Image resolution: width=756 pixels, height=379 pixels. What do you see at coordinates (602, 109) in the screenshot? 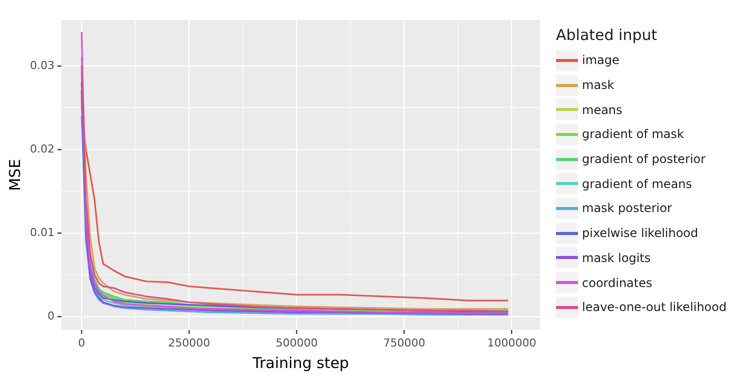
I see `legend-label: means` at bounding box center [602, 109].